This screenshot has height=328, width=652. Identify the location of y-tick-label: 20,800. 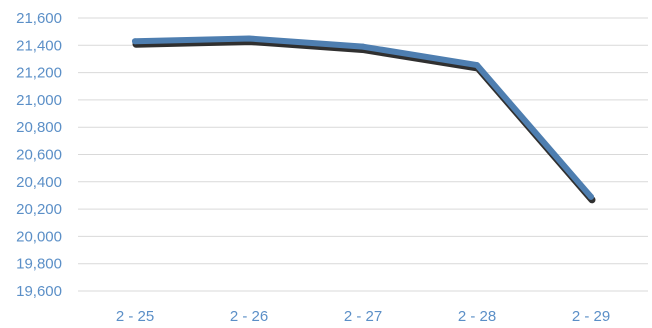
(39, 127).